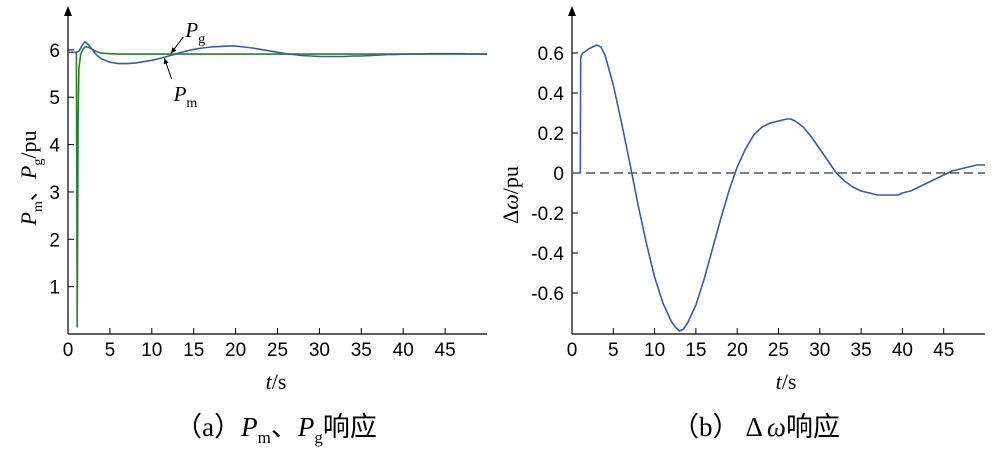 The height and width of the screenshot is (456, 997). Describe the element at coordinates (572, 11) in the screenshot. I see `panel-b-y-arrow` at that location.